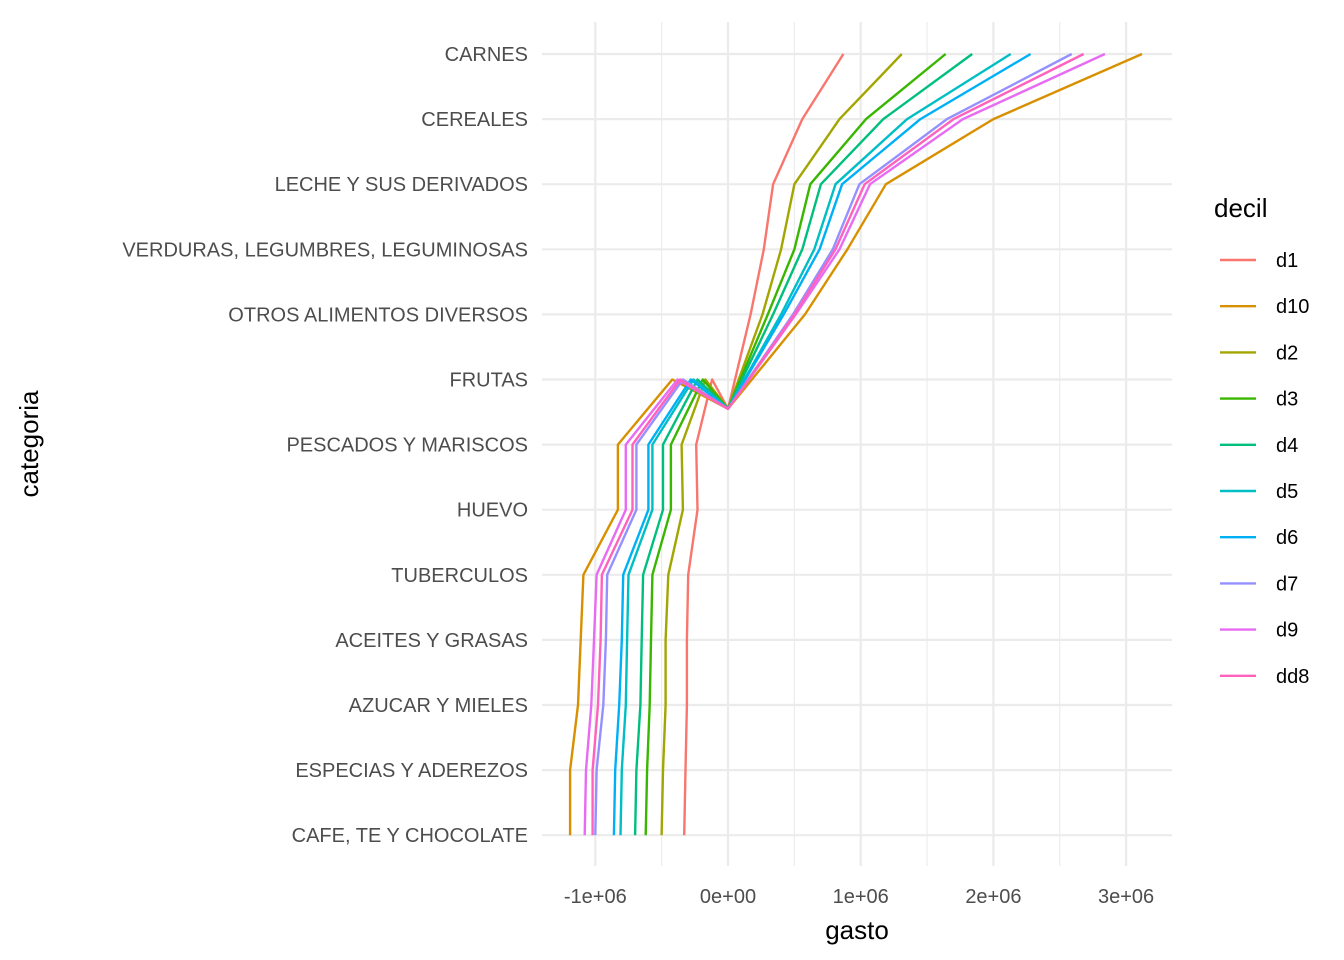 Image resolution: width=1344 pixels, height=960 pixels. What do you see at coordinates (438, 706) in the screenshot?
I see `y-tick-label: AZUCAR Y MIELES` at bounding box center [438, 706].